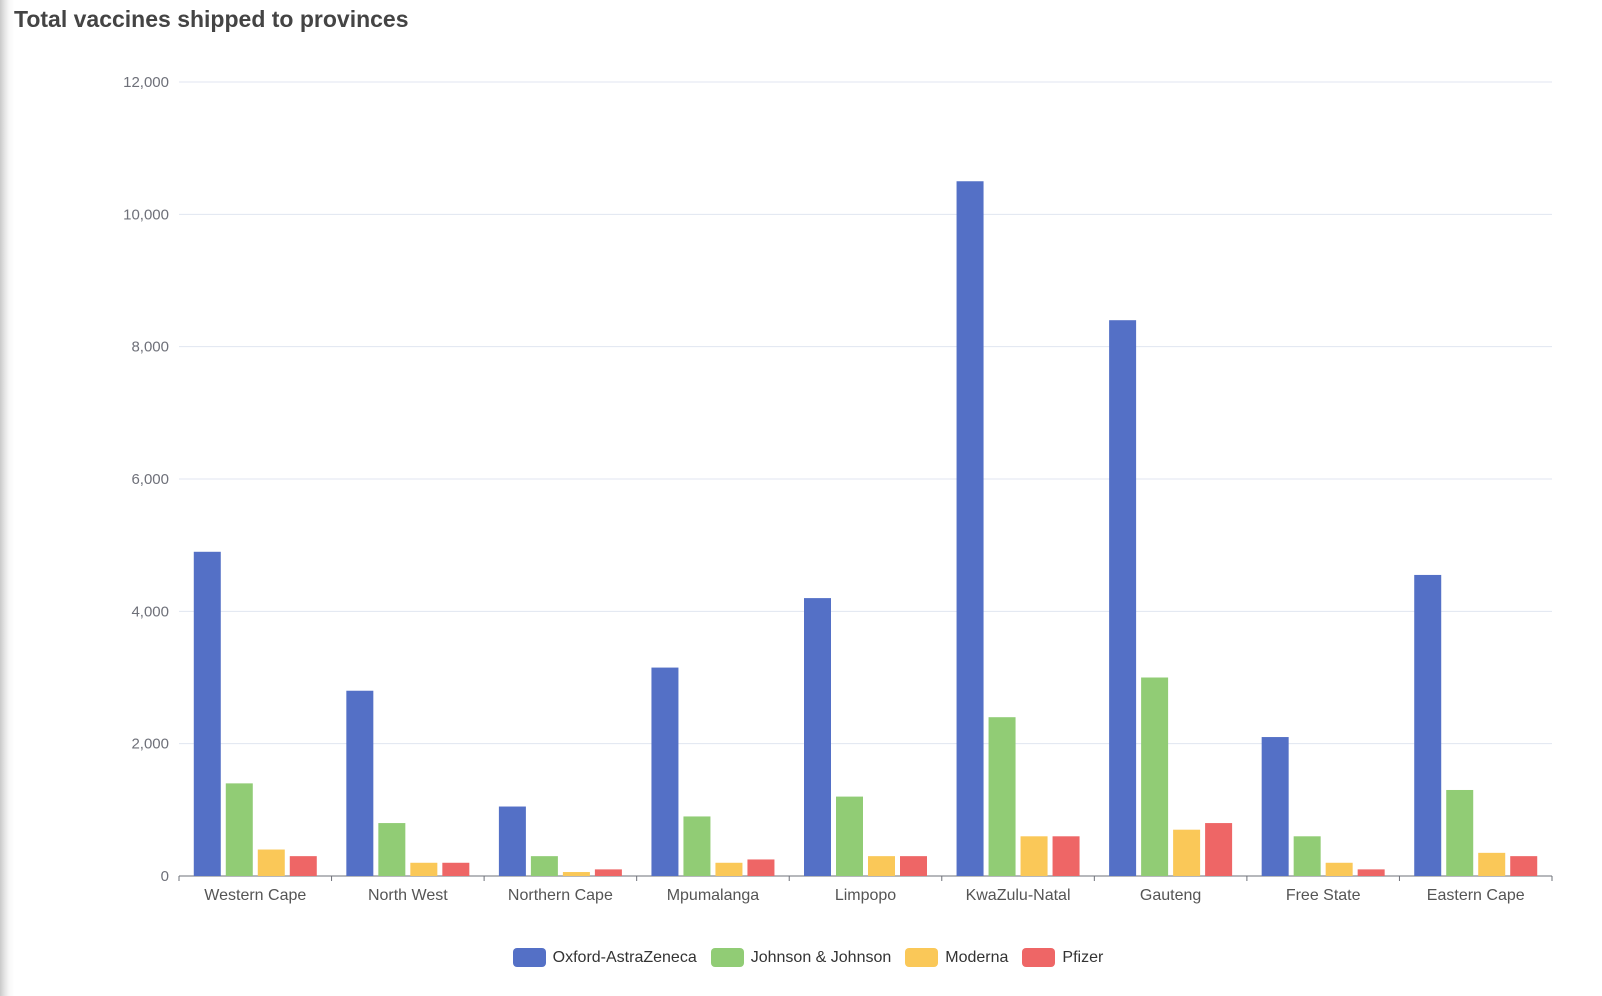 The image size is (1602, 996). I want to click on left-edge-shadow, so click(7, 498).